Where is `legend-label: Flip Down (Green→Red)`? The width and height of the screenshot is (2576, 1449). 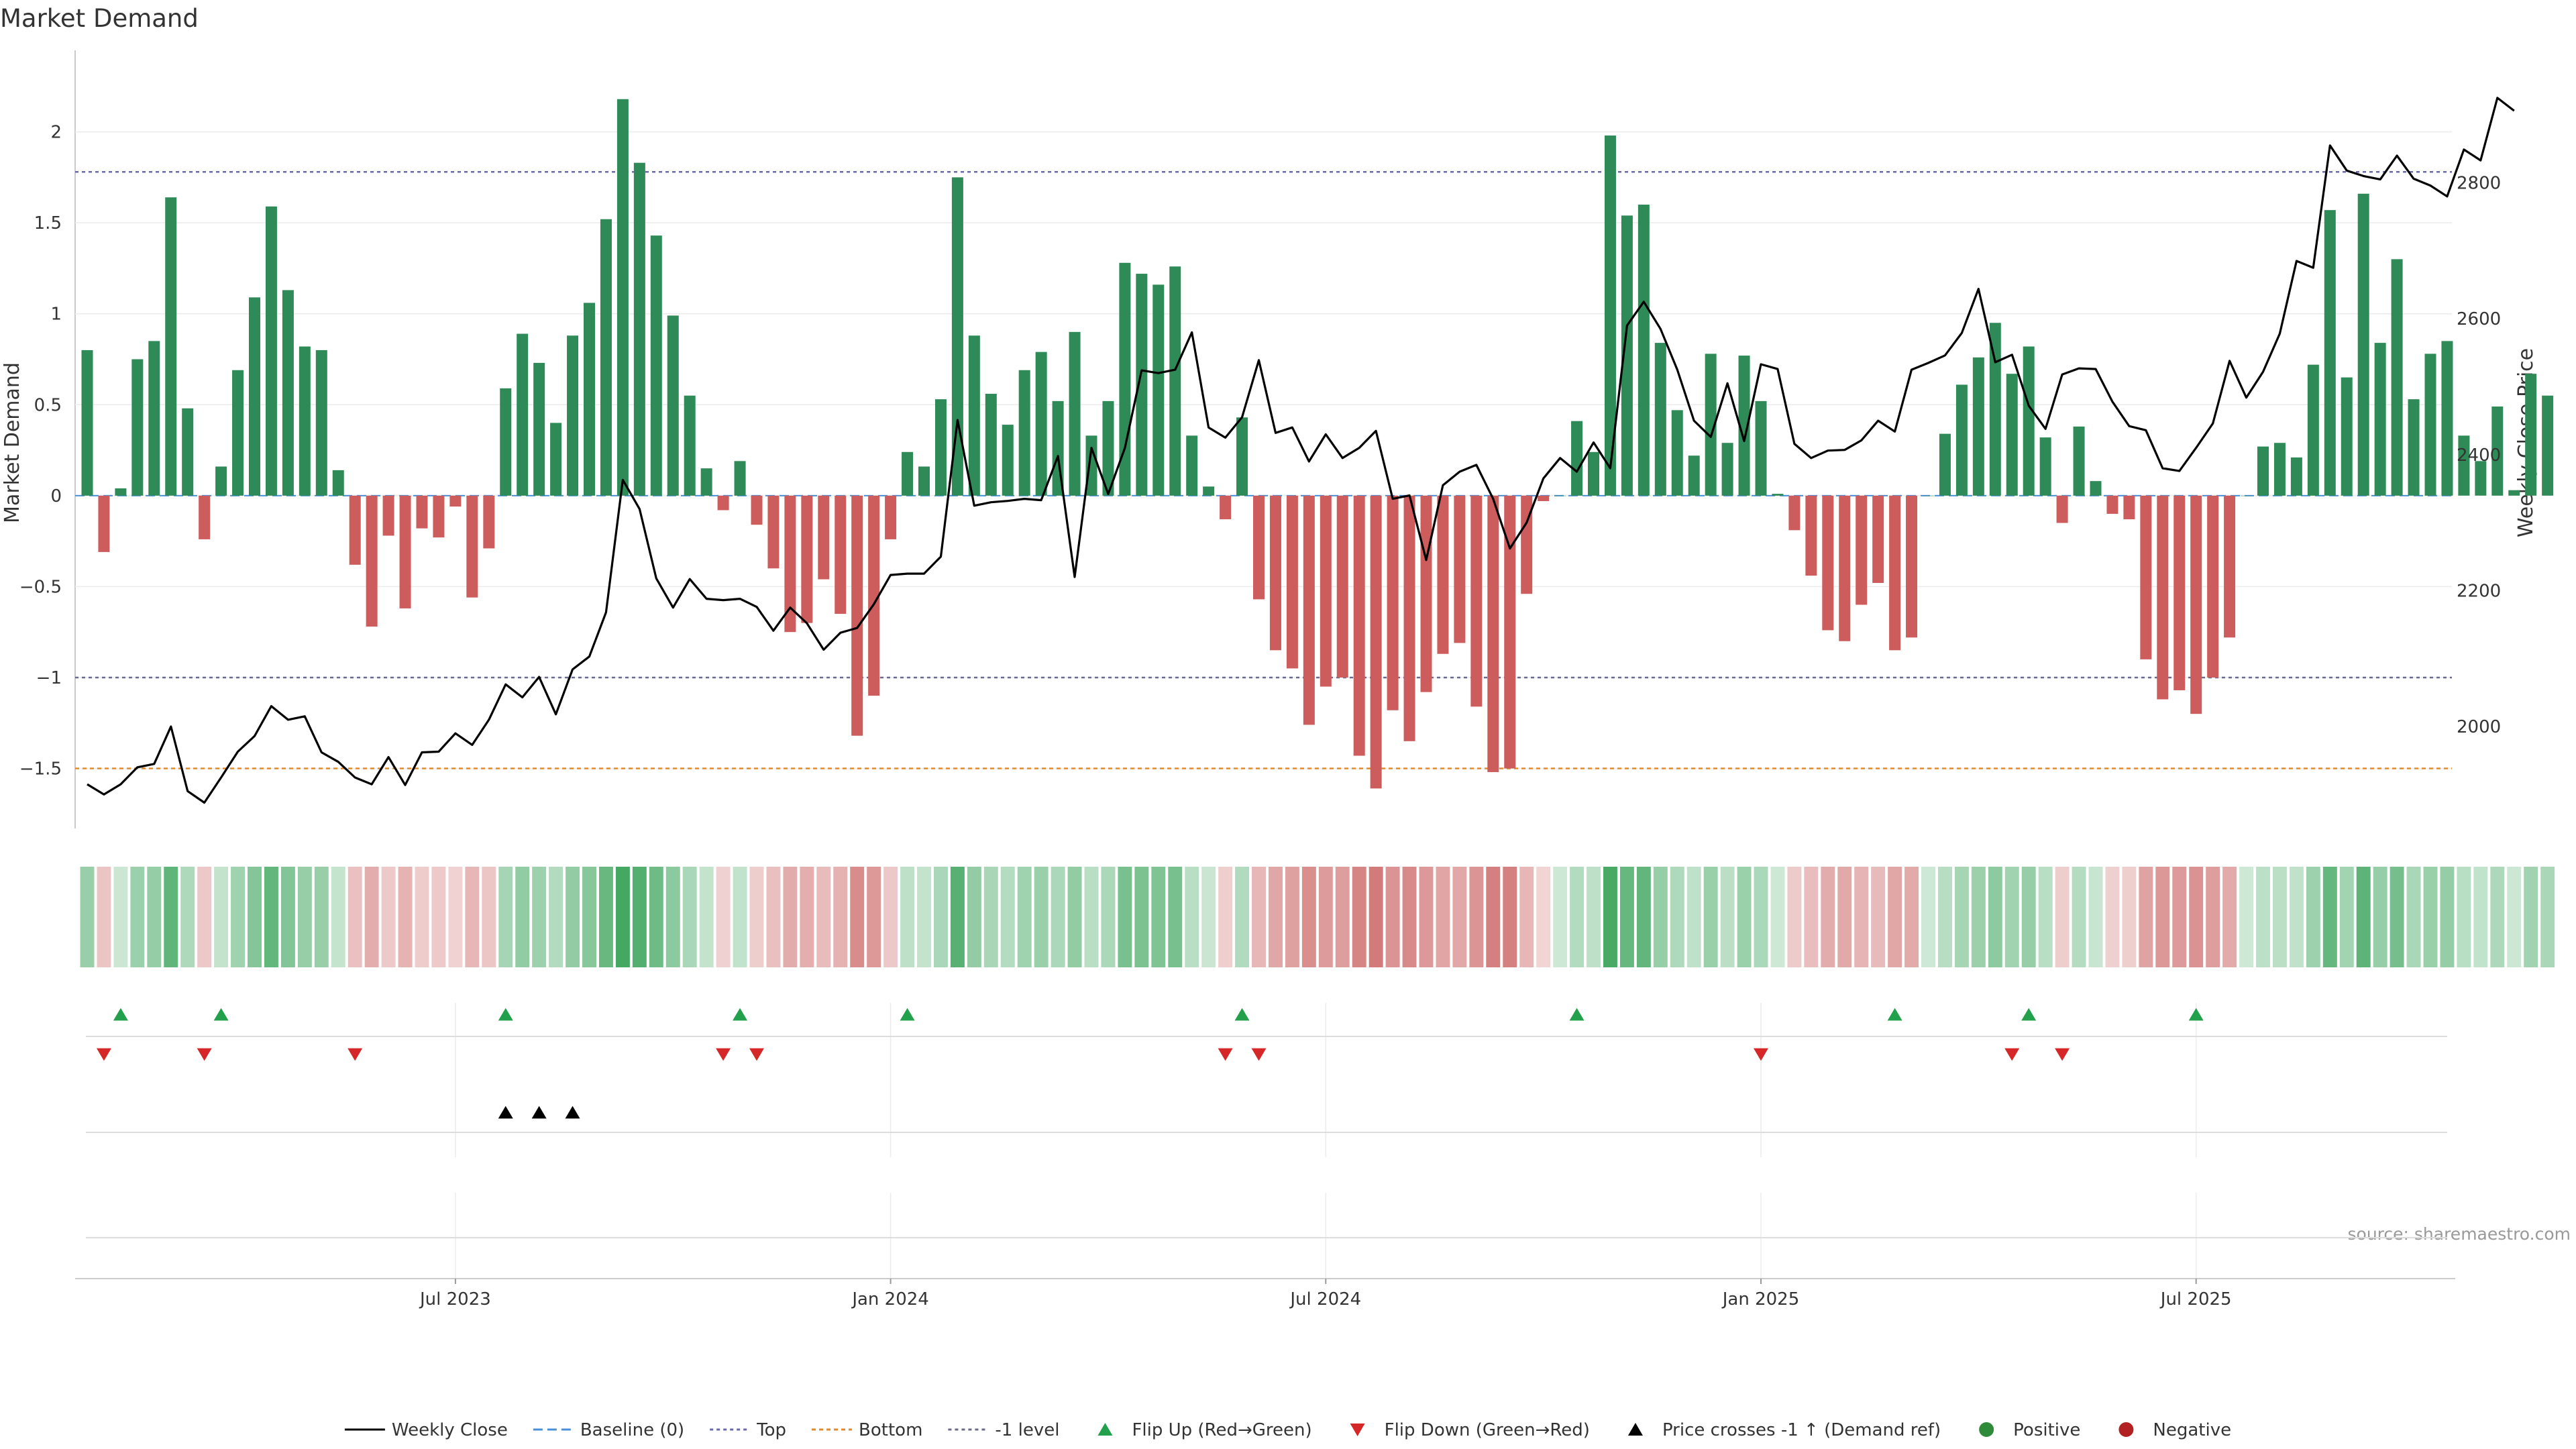
legend-label: Flip Down (Green→Red) is located at coordinates (1487, 1430).